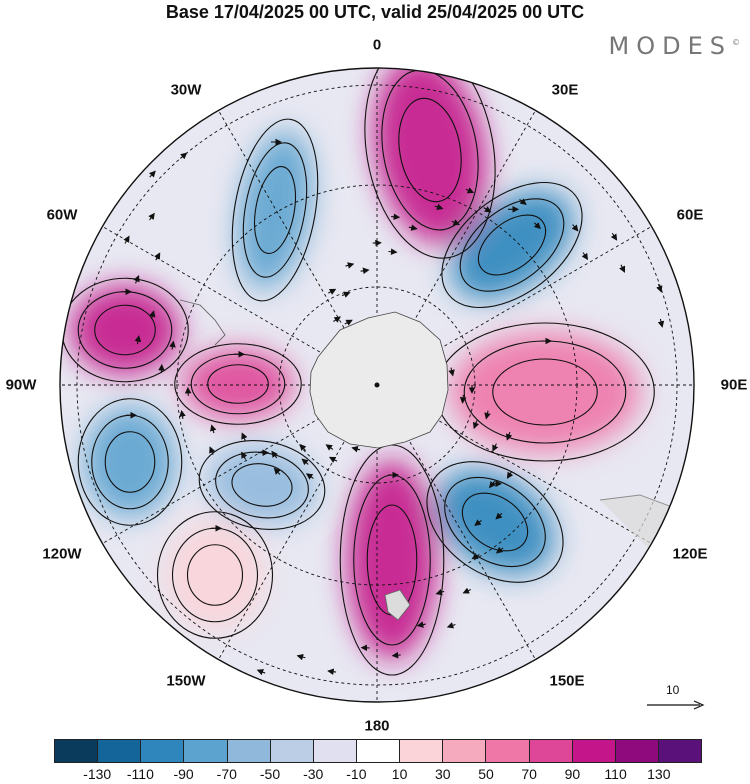 The height and width of the screenshot is (784, 750). Describe the element at coordinates (375, 775) in the screenshot. I see `colorbar-ticks: -130 -110 -90 -70 -50 -30 -10 10 30 50 70 90 110 130` at that location.